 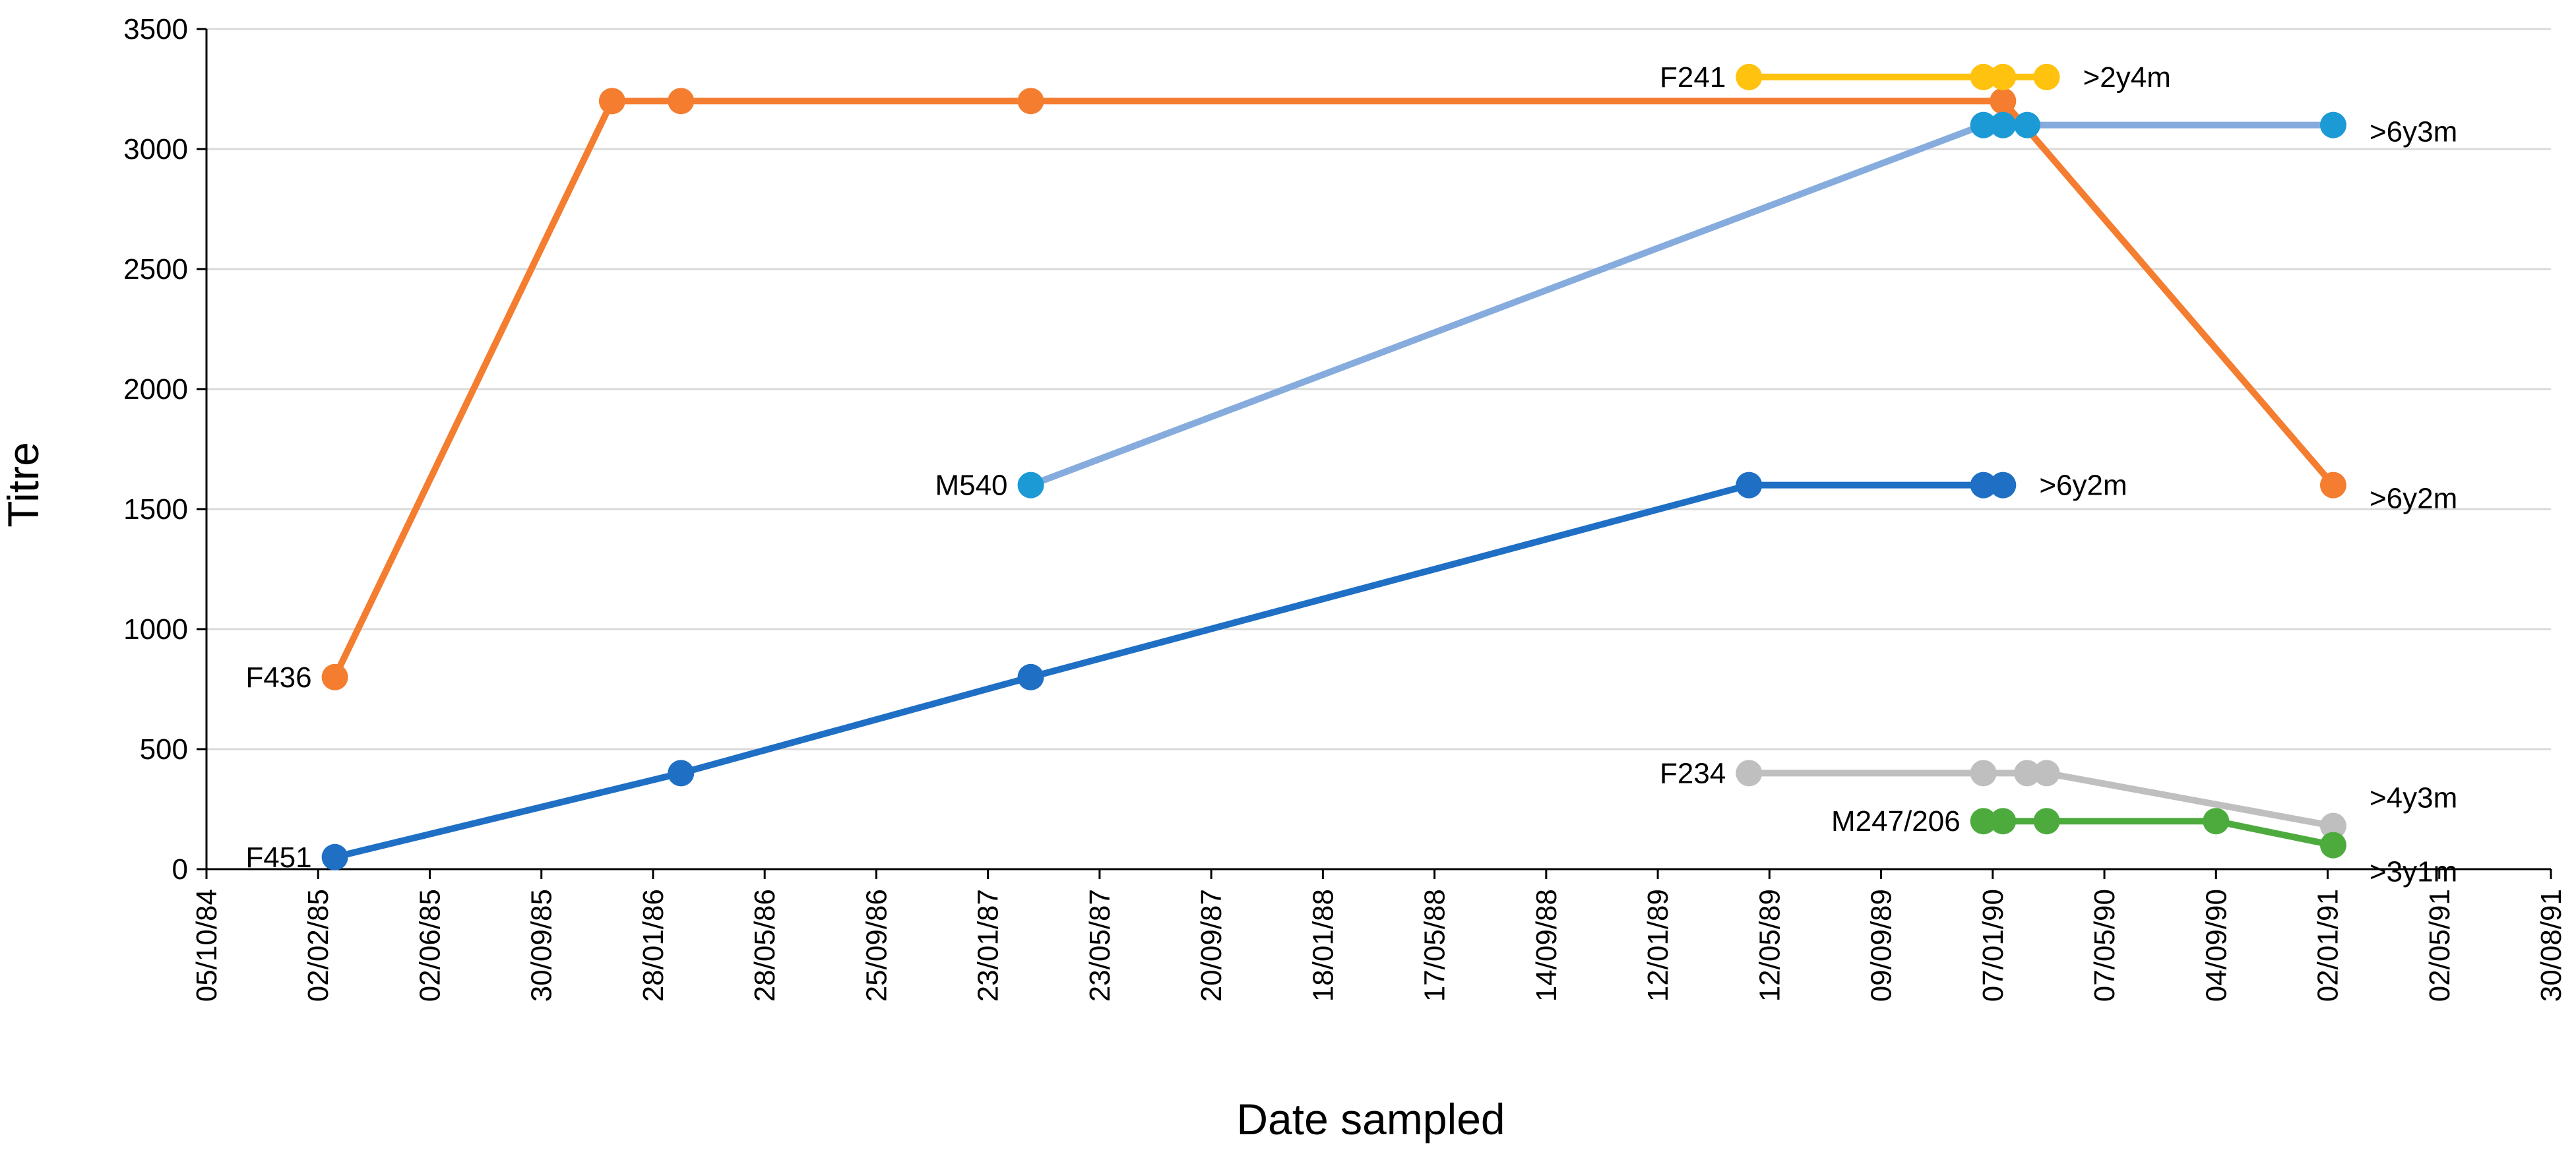 I want to click on x-axis-title: Date sampled, so click(x=1370, y=1119).